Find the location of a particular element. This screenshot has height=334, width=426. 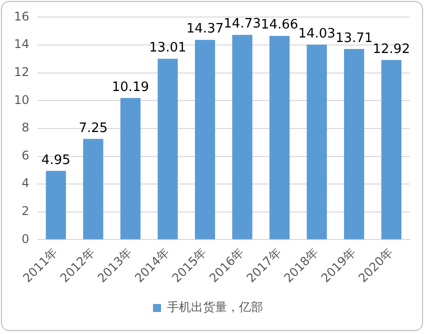

data-label: 4.95 is located at coordinates (55, 160).